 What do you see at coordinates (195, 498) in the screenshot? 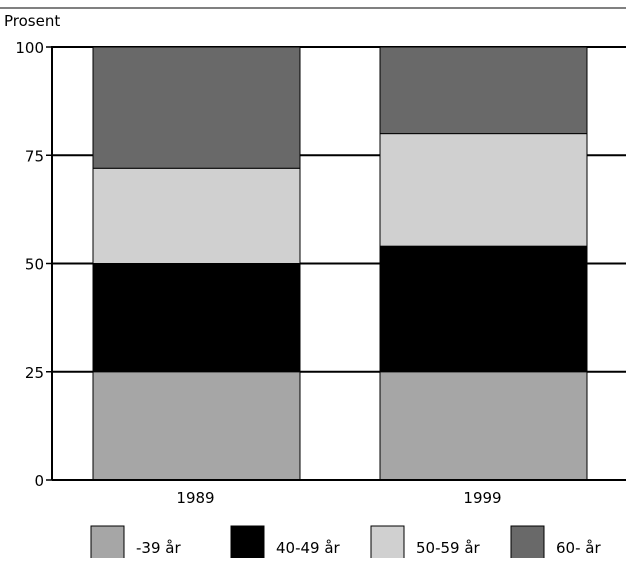
I see `x-tick-label-1989: 1989` at bounding box center [195, 498].